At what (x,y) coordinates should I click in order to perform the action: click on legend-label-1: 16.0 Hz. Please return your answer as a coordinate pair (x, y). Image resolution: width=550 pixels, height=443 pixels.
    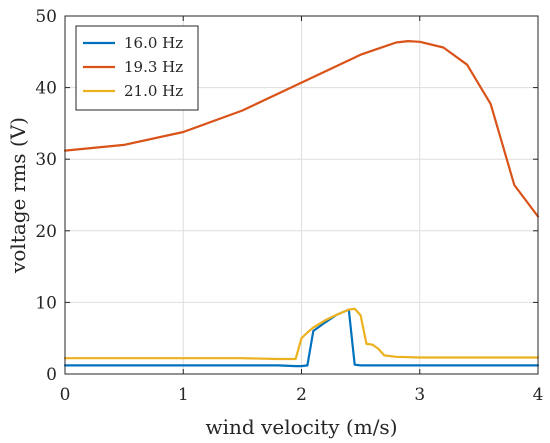
    Looking at the image, I should click on (153, 43).